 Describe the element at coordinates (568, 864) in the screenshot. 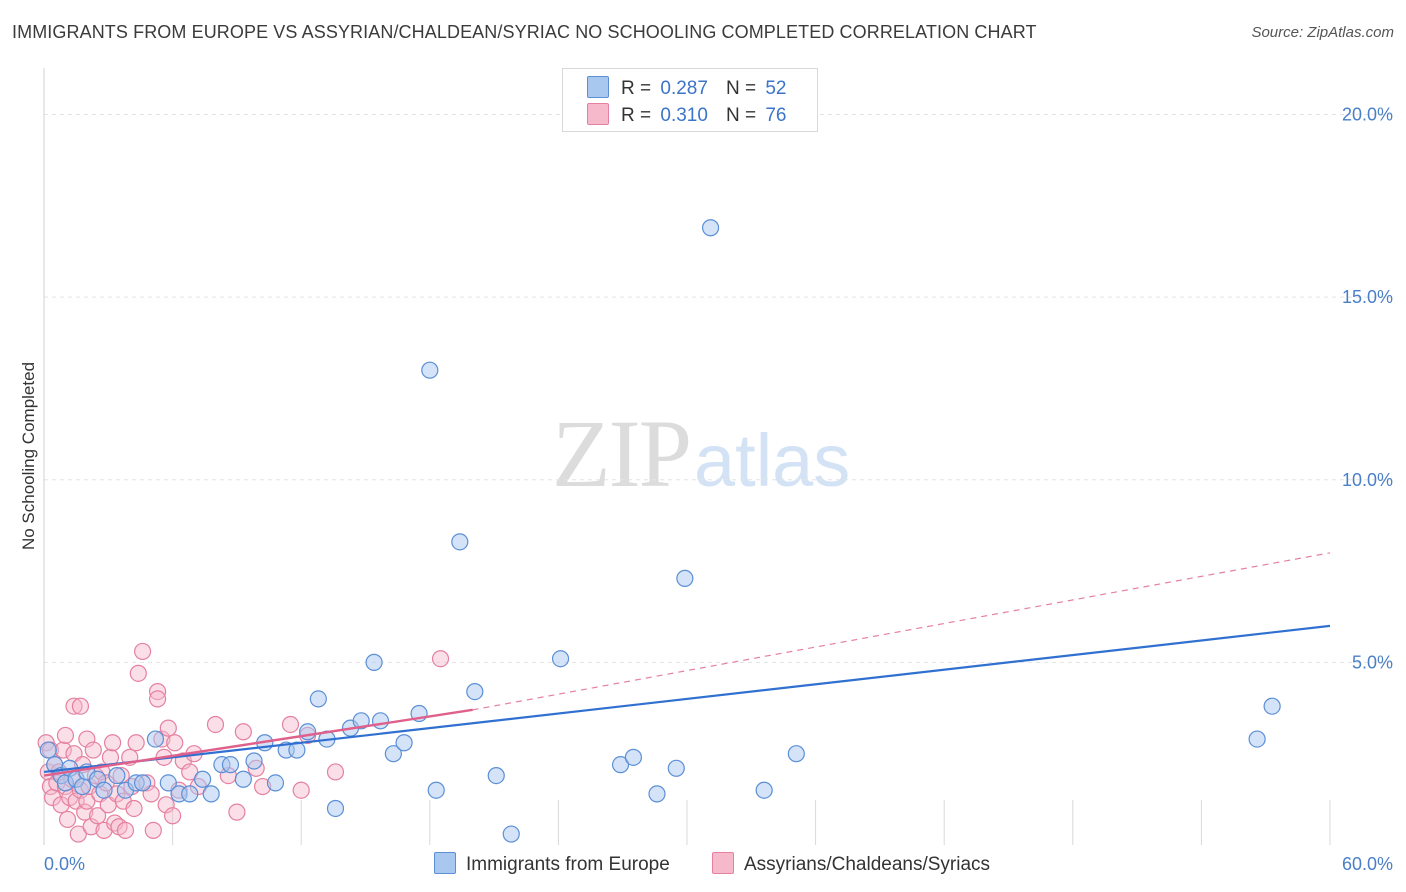

I see `bottom-legend-label-europe: Immigrants from Europe` at that location.